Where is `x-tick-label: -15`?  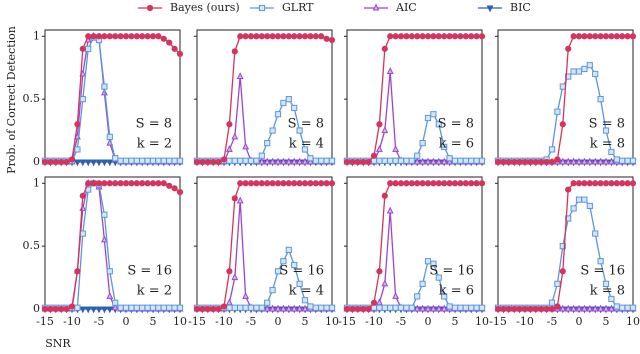 x-tick-label: -15 is located at coordinates (45, 321).